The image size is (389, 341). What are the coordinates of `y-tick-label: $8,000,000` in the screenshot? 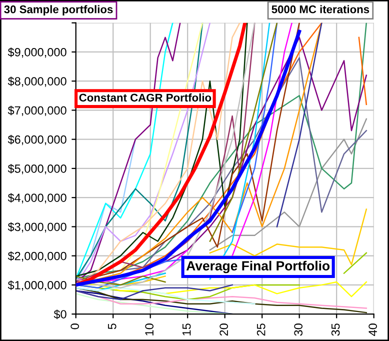 It's located at (37, 81).